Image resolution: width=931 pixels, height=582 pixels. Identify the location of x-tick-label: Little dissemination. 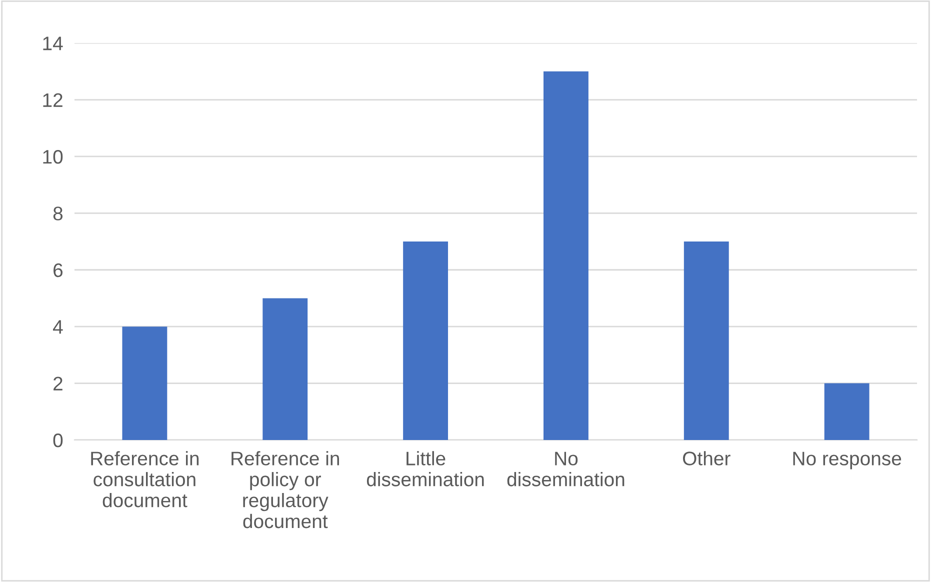
(425, 468).